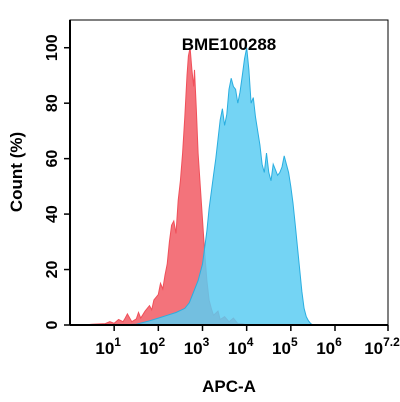 Image resolution: width=400 pixels, height=402 pixels. I want to click on x-tick-label: 107.2, so click(382, 346).